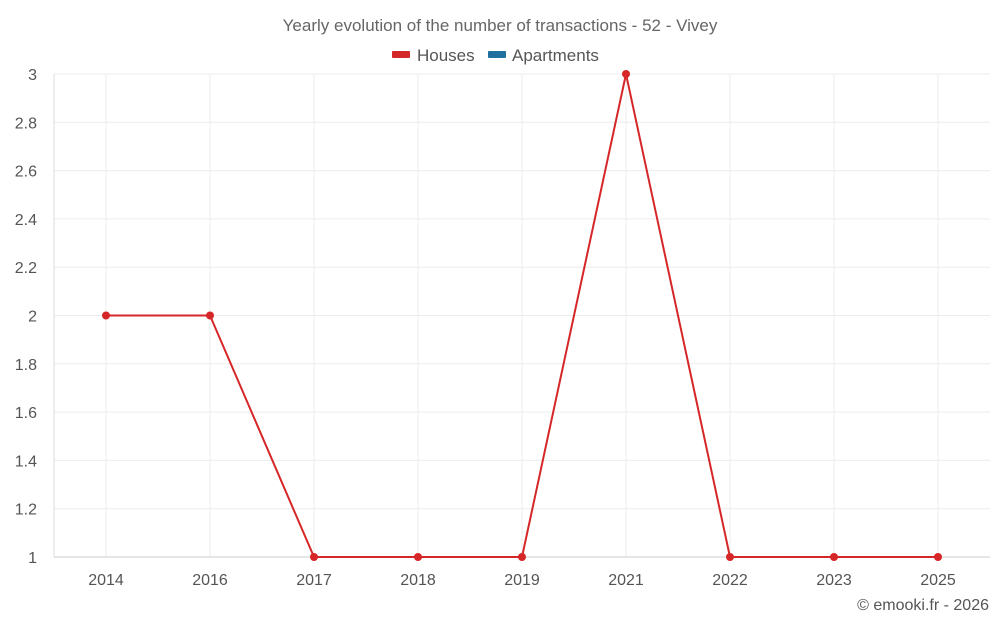 Image resolution: width=1000 pixels, height=630 pixels. What do you see at coordinates (522, 580) in the screenshot?
I see `x-tick-label: 2019` at bounding box center [522, 580].